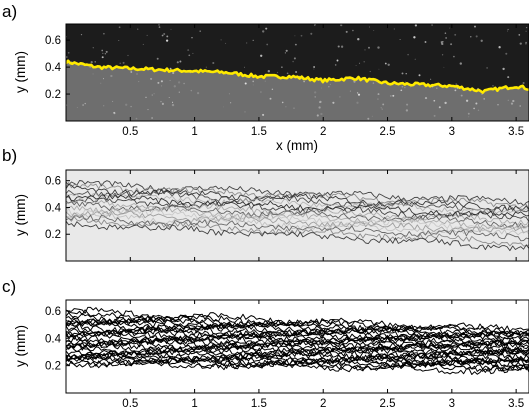 This screenshot has width=529, height=418. Describe the element at coordinates (388, 404) in the screenshot. I see `x-tick-label: 2.5` at that location.